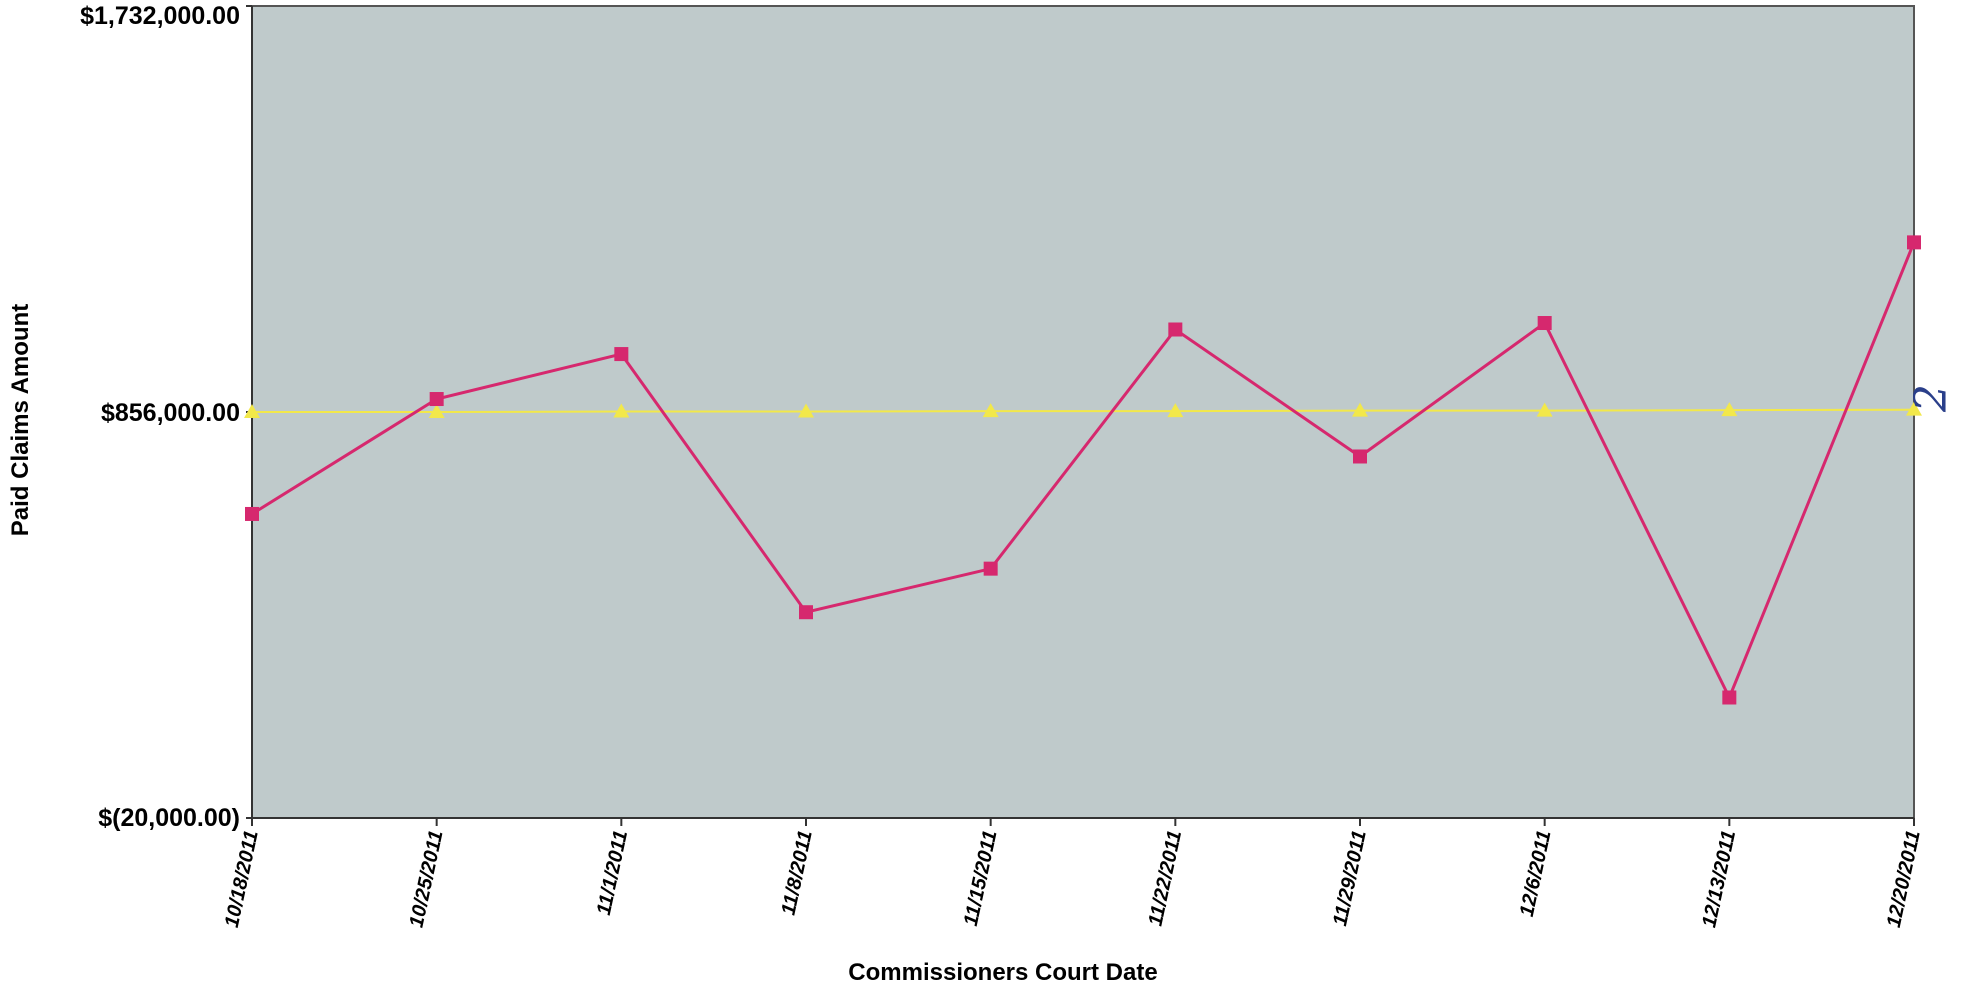  I want to click on handwritten-annotation: 2, so click(1931, 398).